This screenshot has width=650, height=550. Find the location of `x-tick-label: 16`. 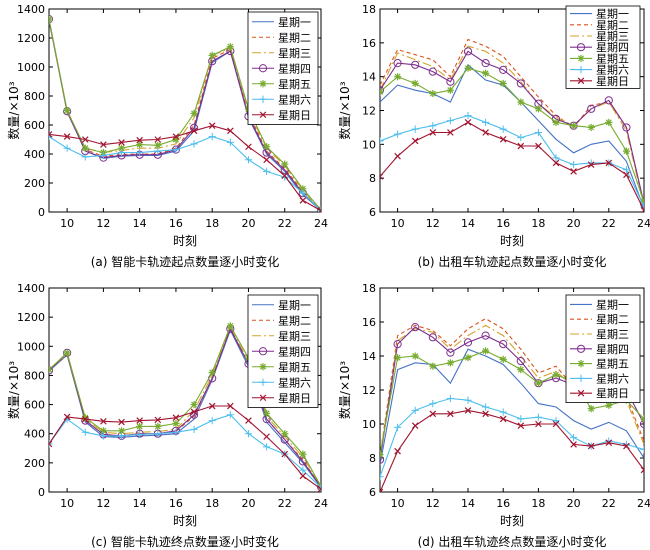

x-tick-label: 16 is located at coordinates (503, 223).